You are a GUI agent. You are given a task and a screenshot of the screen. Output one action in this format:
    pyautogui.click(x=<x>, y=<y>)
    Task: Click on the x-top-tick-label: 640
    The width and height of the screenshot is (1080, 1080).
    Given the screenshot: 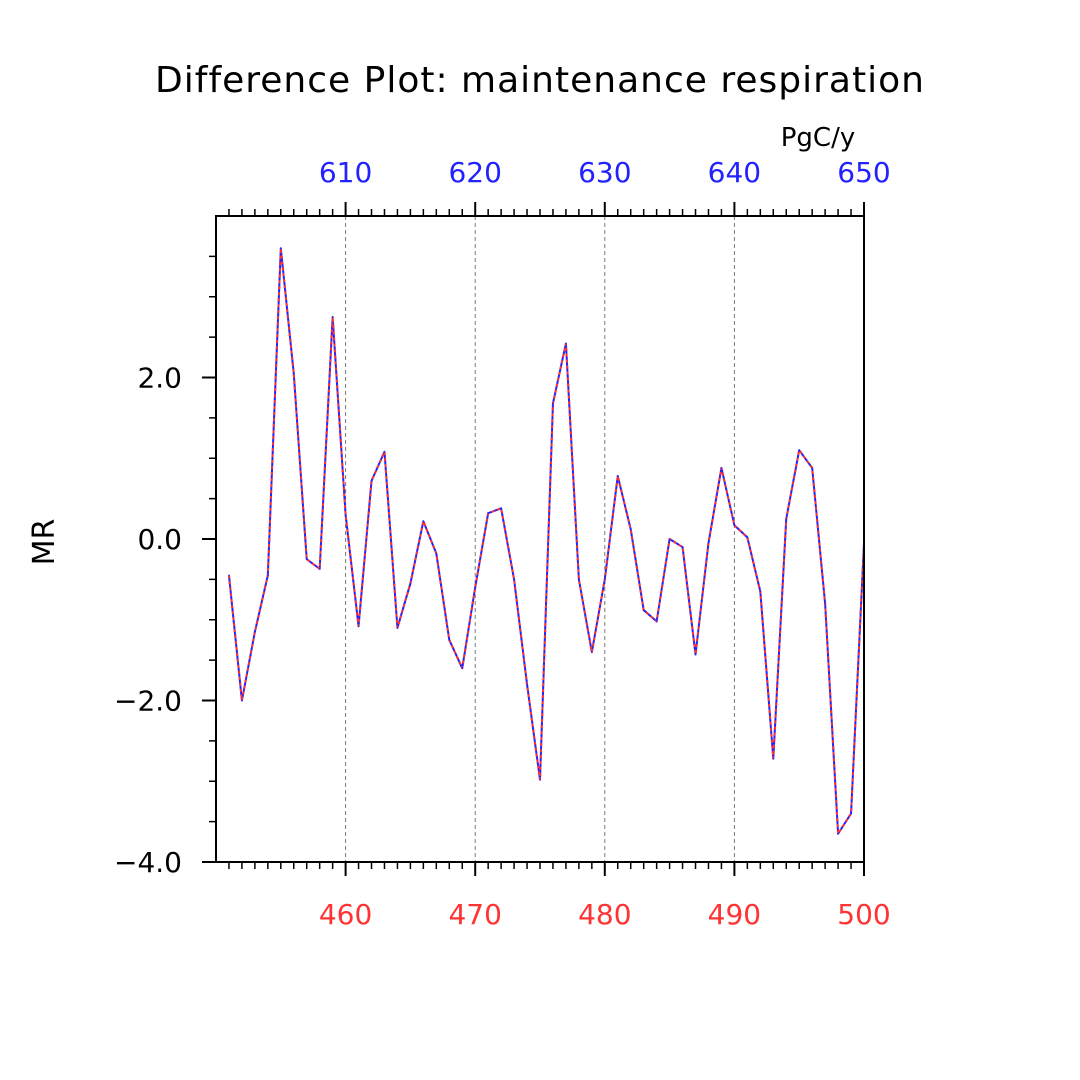 What is the action you would take?
    pyautogui.click(x=734, y=172)
    